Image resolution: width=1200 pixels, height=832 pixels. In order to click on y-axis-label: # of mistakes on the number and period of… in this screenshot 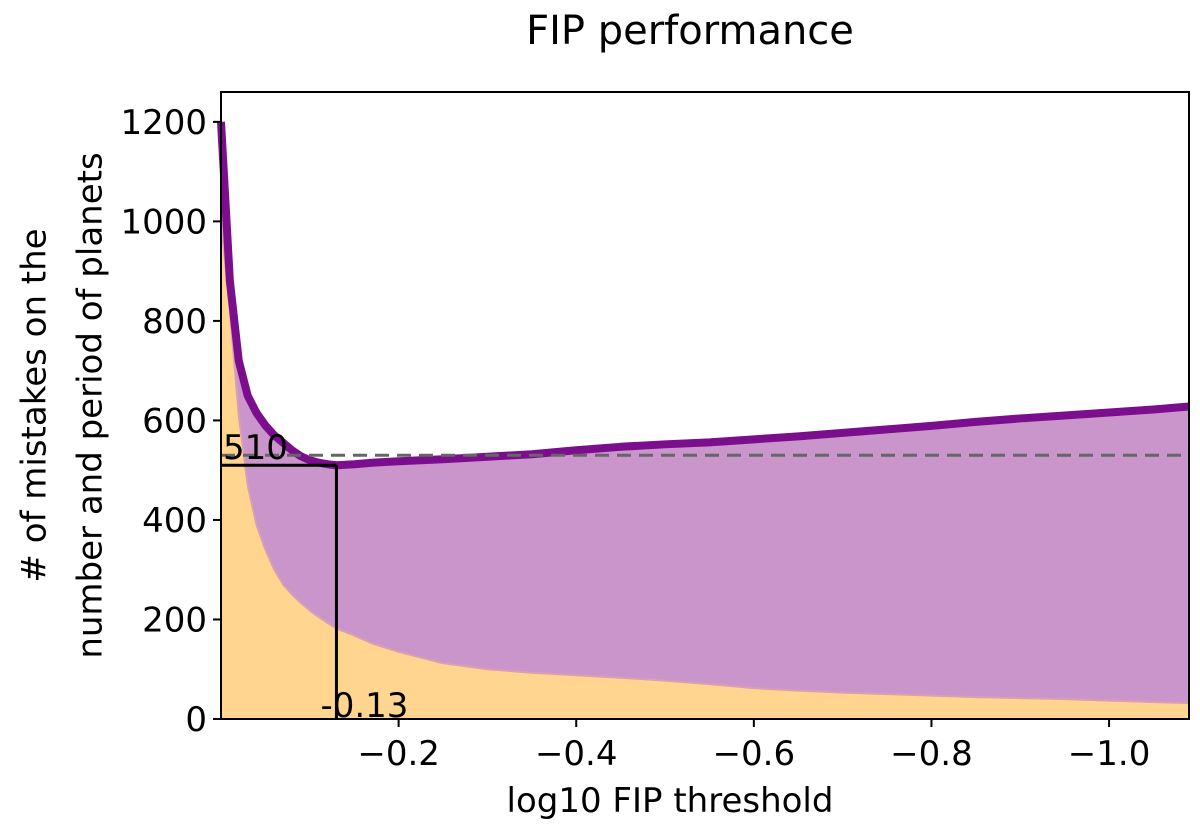, I will do `click(63, 405)`.